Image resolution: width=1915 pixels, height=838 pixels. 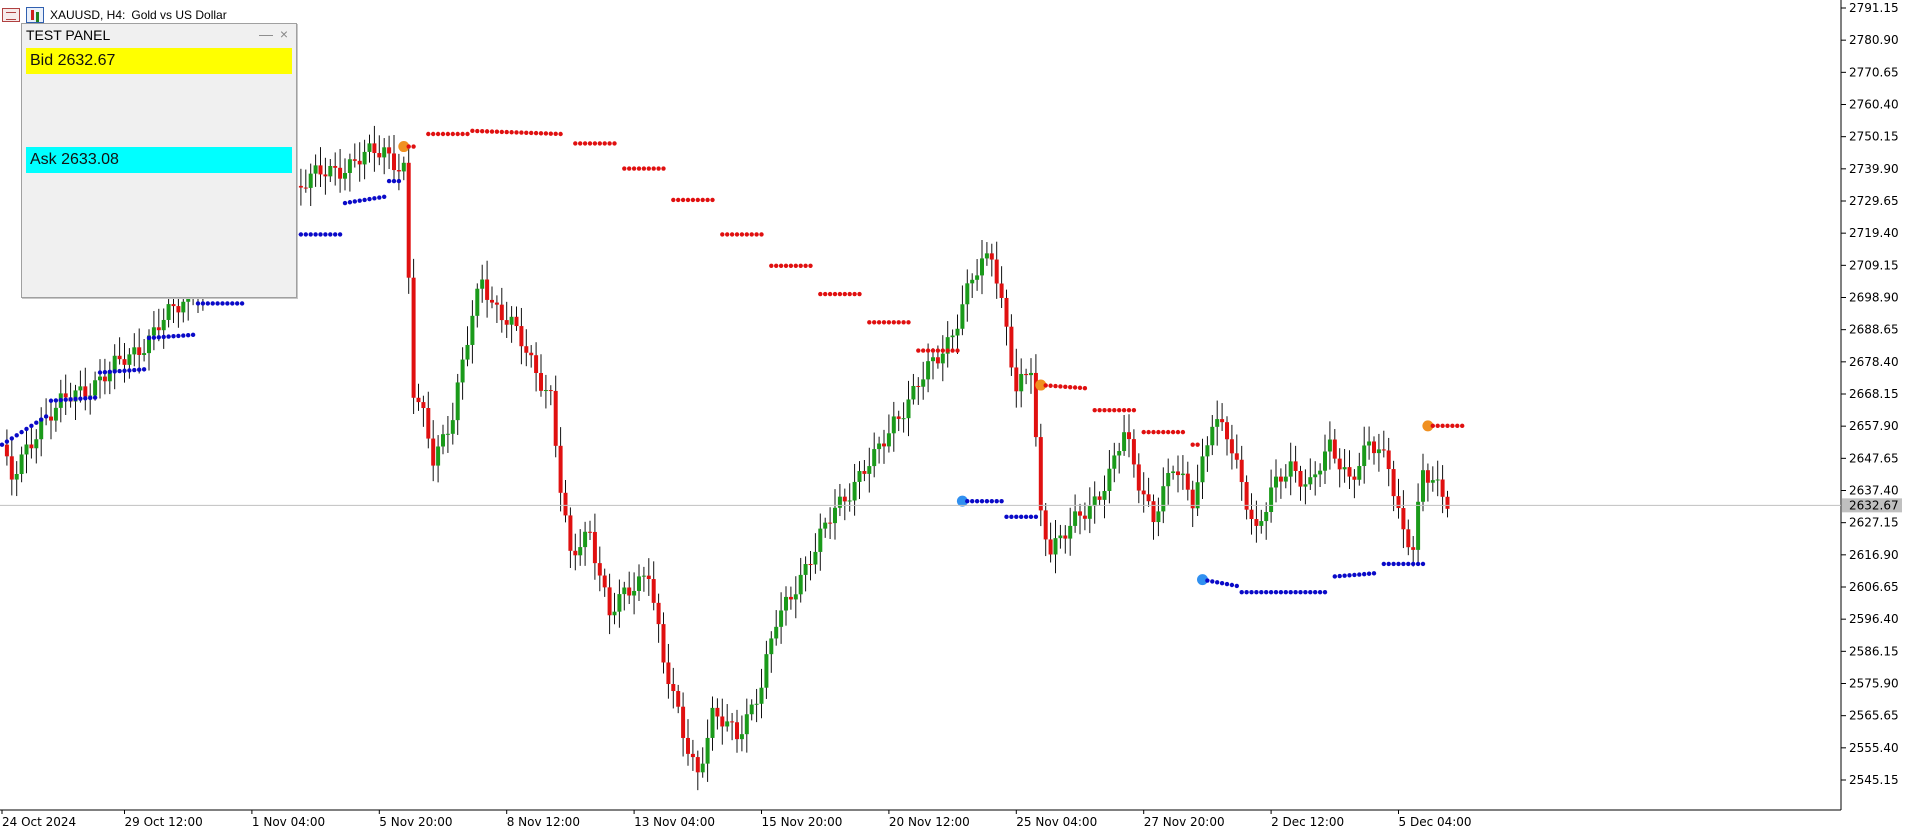 I want to click on ask-price-label: Ask 2633.08, so click(x=159, y=160).